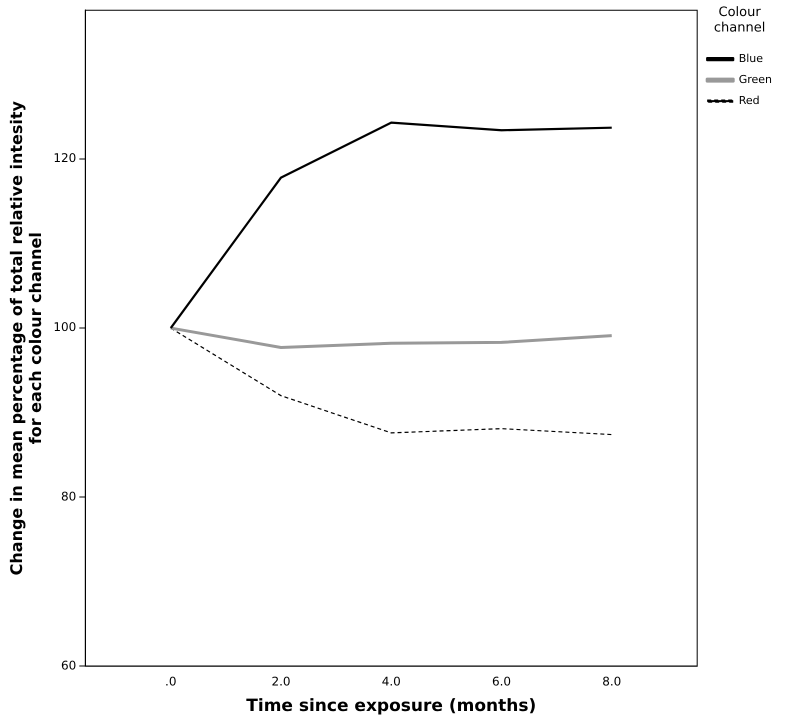 The height and width of the screenshot is (725, 804). What do you see at coordinates (281, 681) in the screenshot?
I see `x-tick-label: 2.0` at bounding box center [281, 681].